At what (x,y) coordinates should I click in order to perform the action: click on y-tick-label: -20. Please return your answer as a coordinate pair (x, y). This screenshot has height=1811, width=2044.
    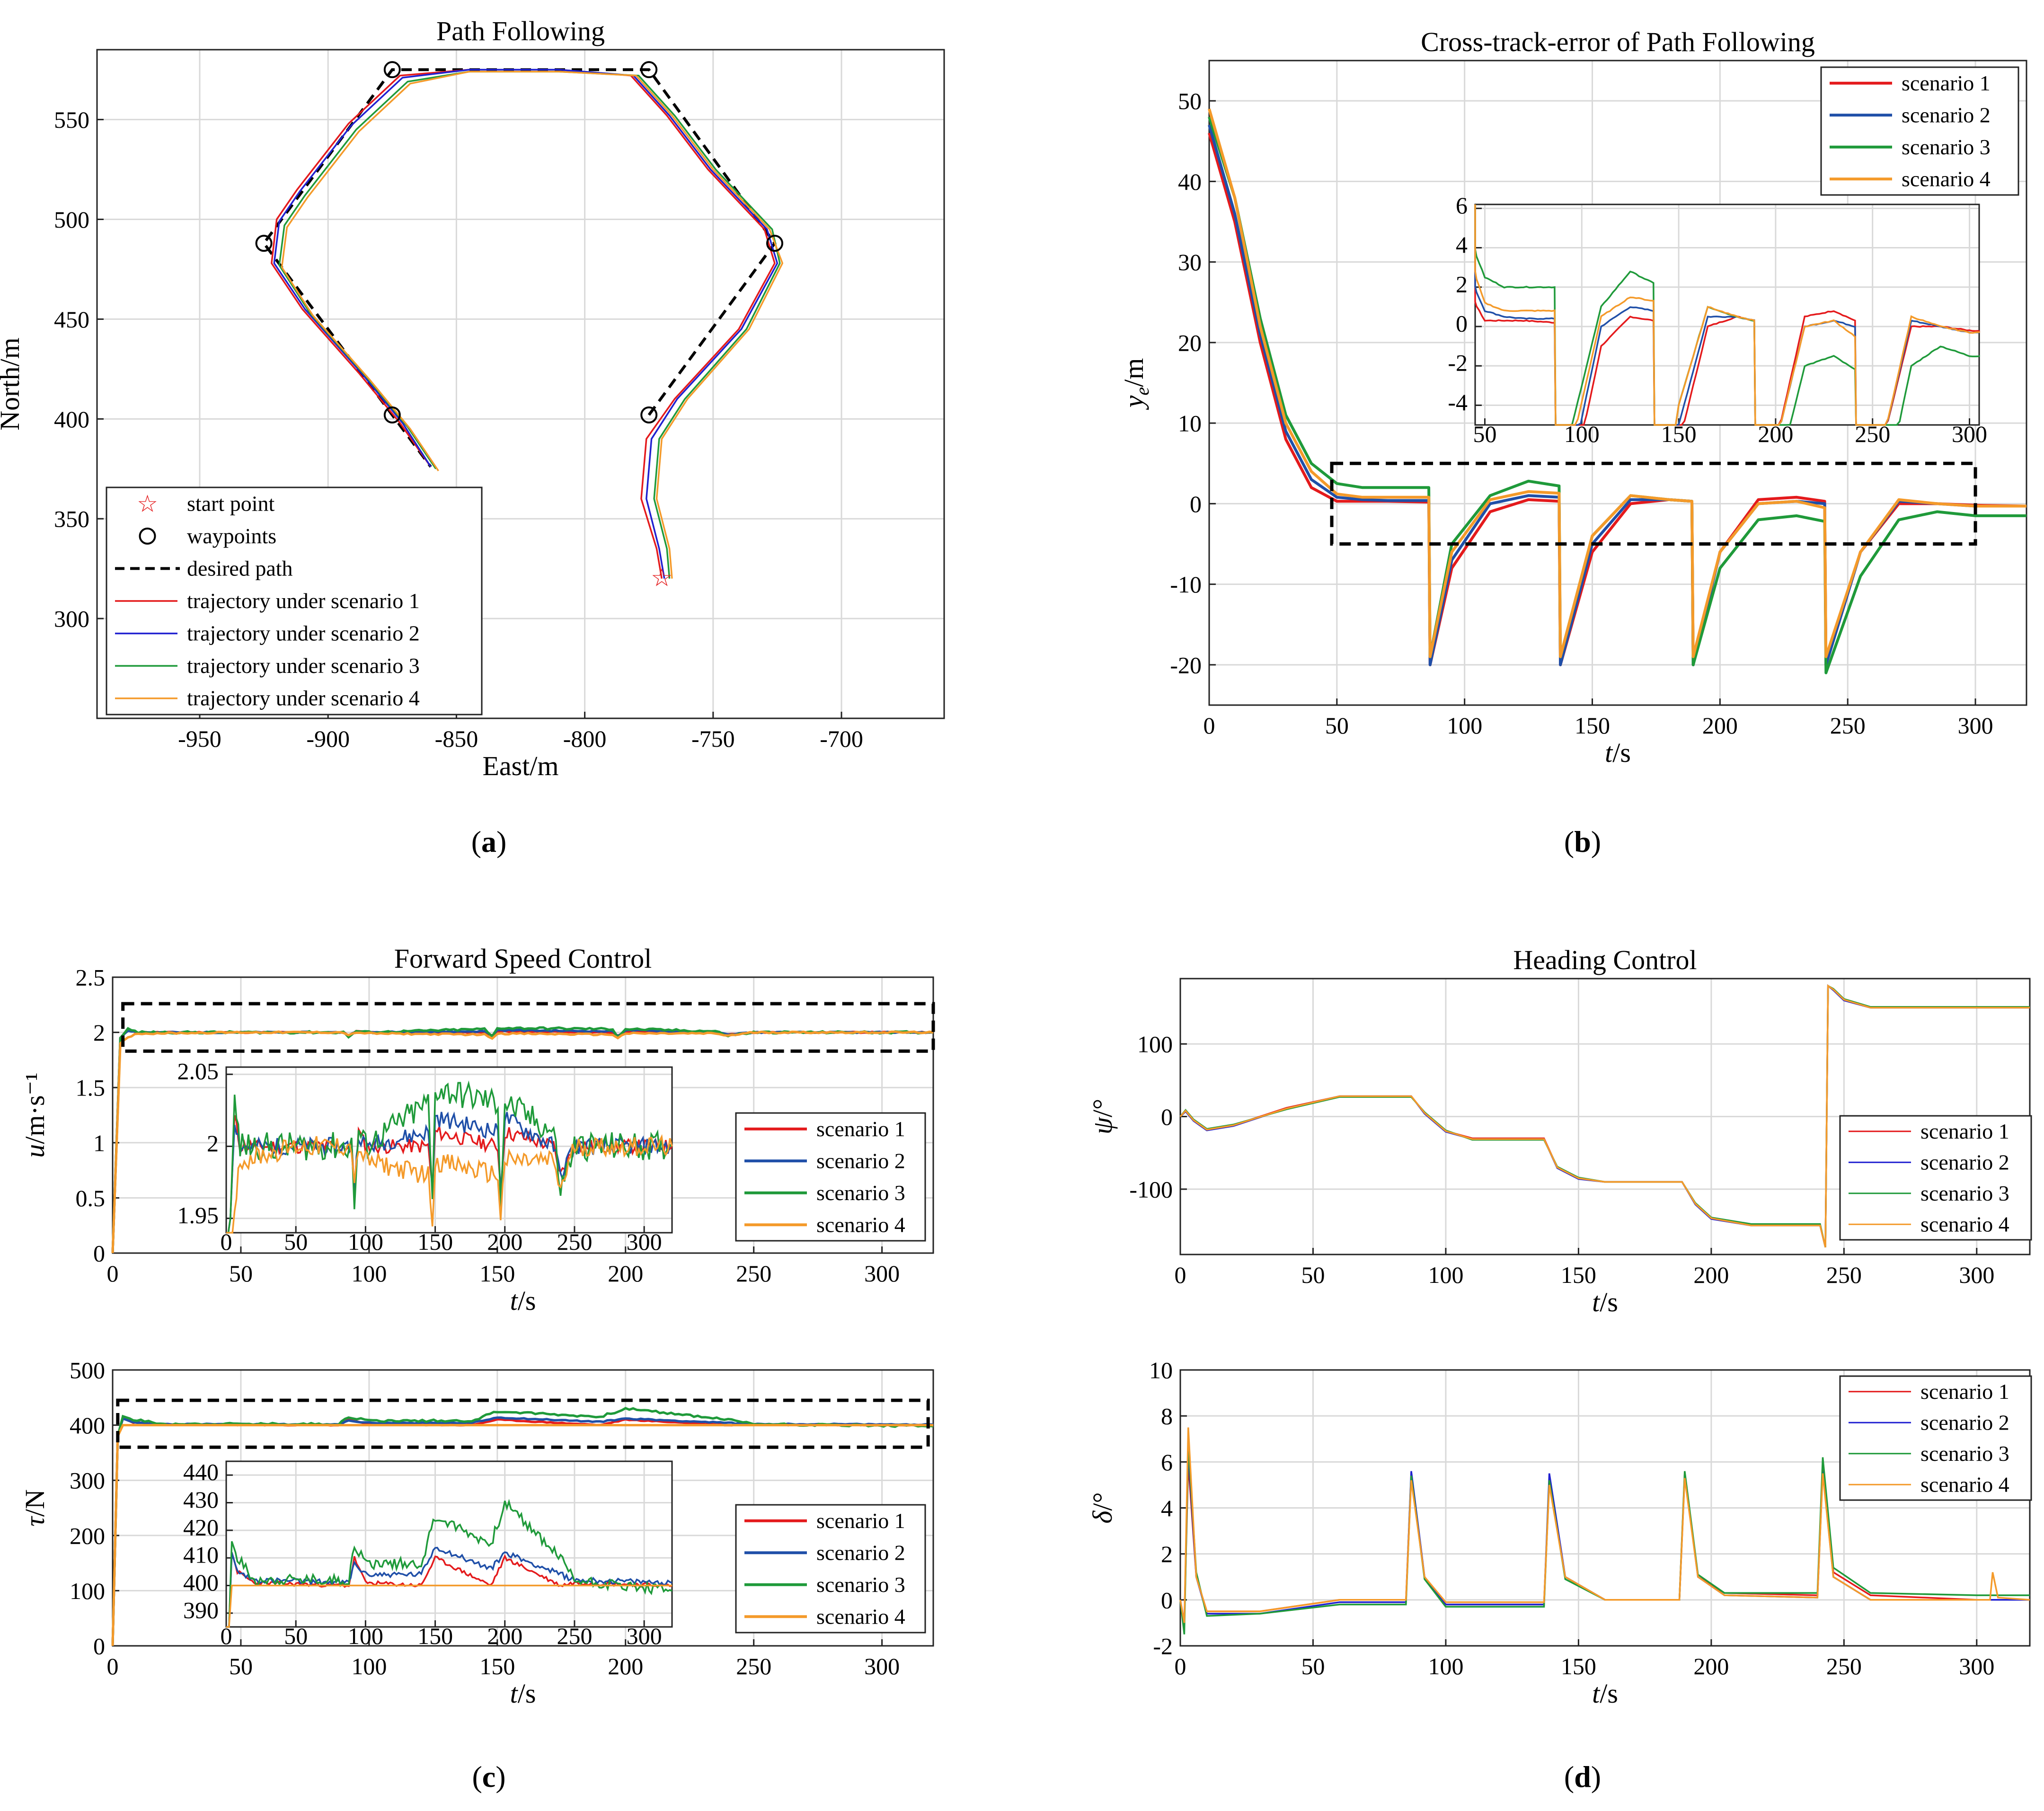
    Looking at the image, I should click on (1186, 665).